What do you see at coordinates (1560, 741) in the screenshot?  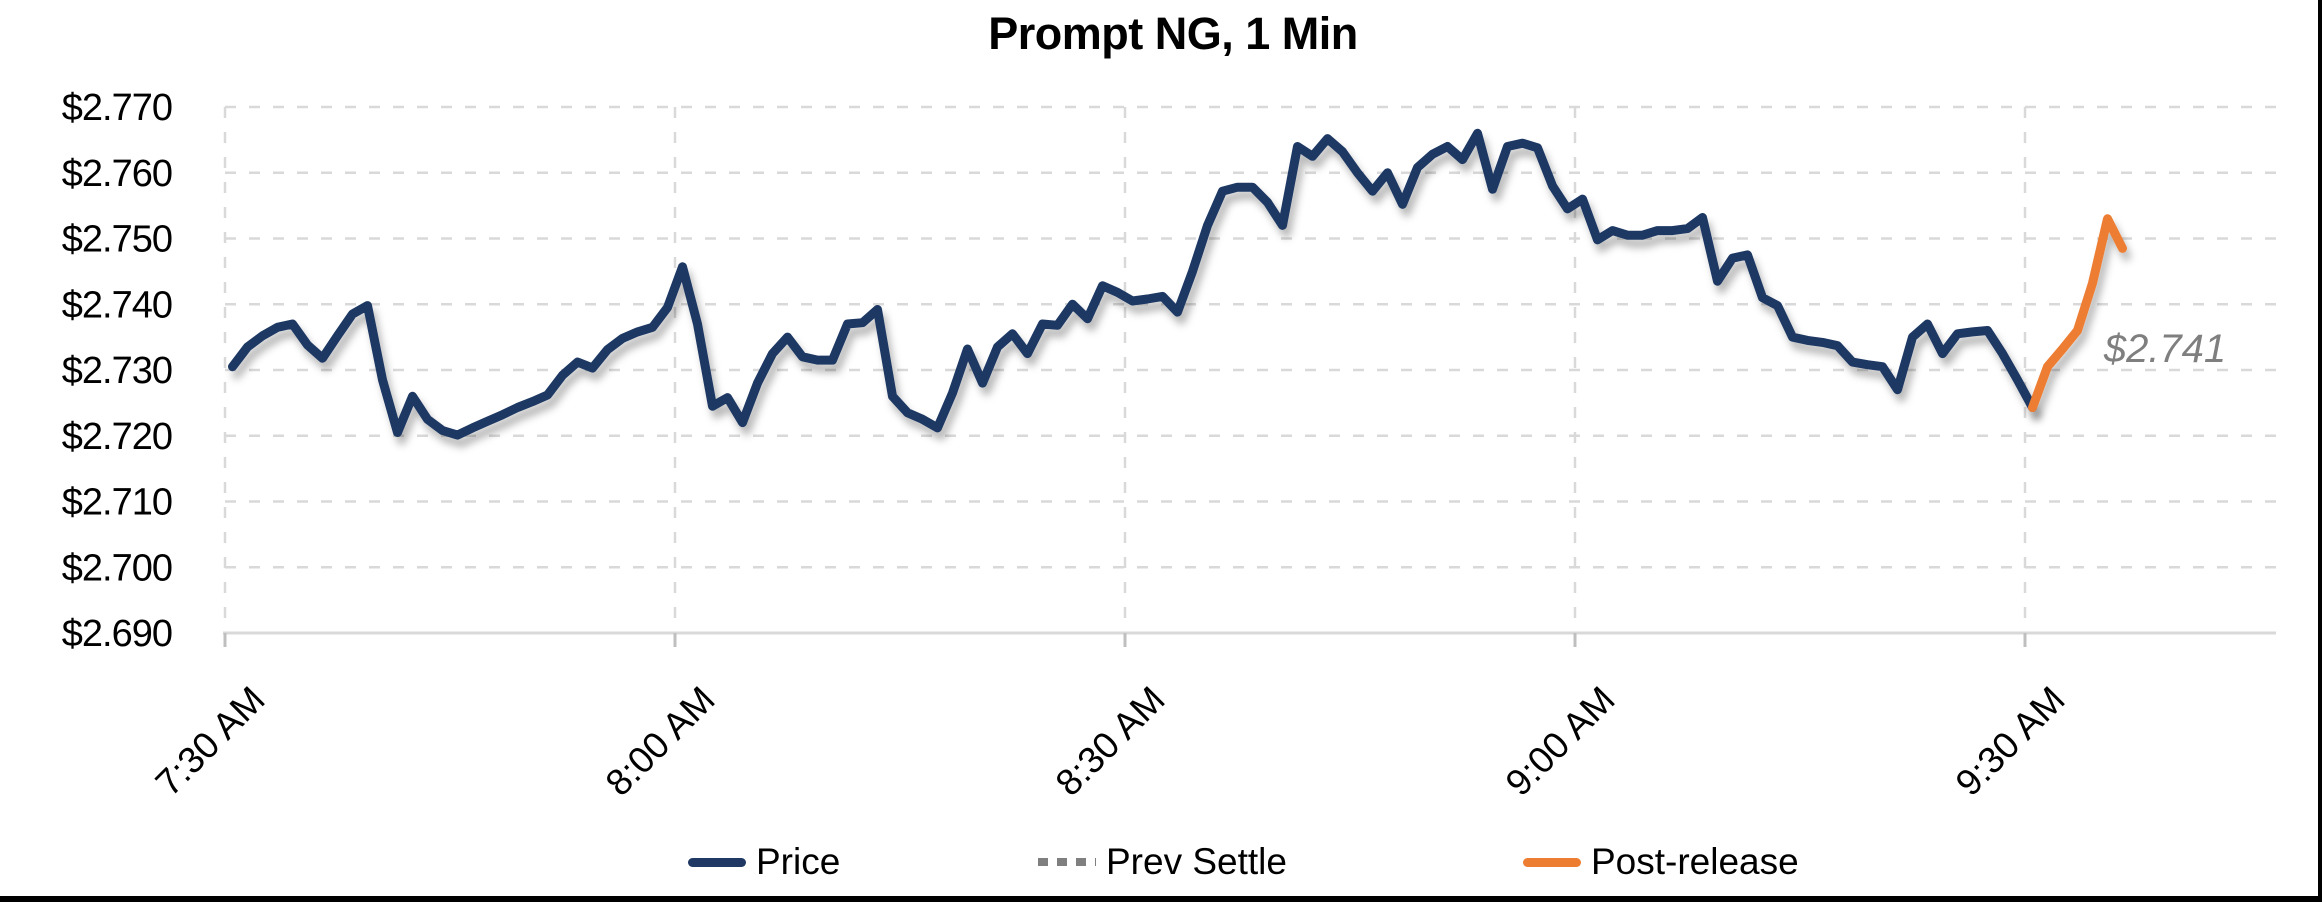 I see `x-axis-label: 9:00 AM` at bounding box center [1560, 741].